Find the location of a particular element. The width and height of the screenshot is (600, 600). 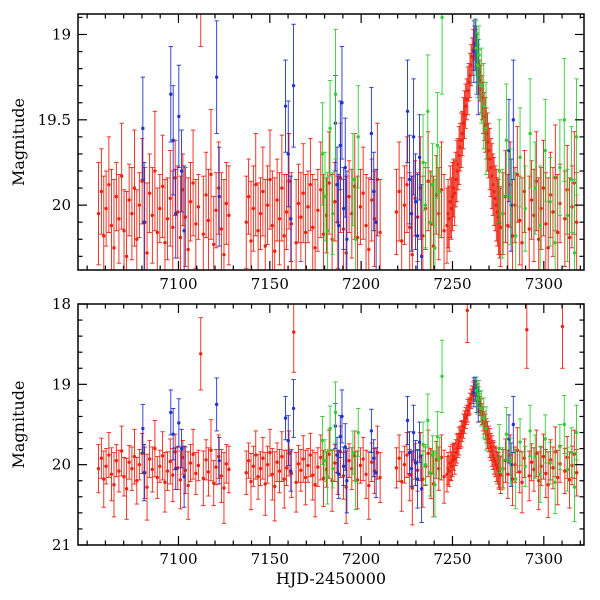

x-axis-title: HJD-2450000 is located at coordinates (331, 578).